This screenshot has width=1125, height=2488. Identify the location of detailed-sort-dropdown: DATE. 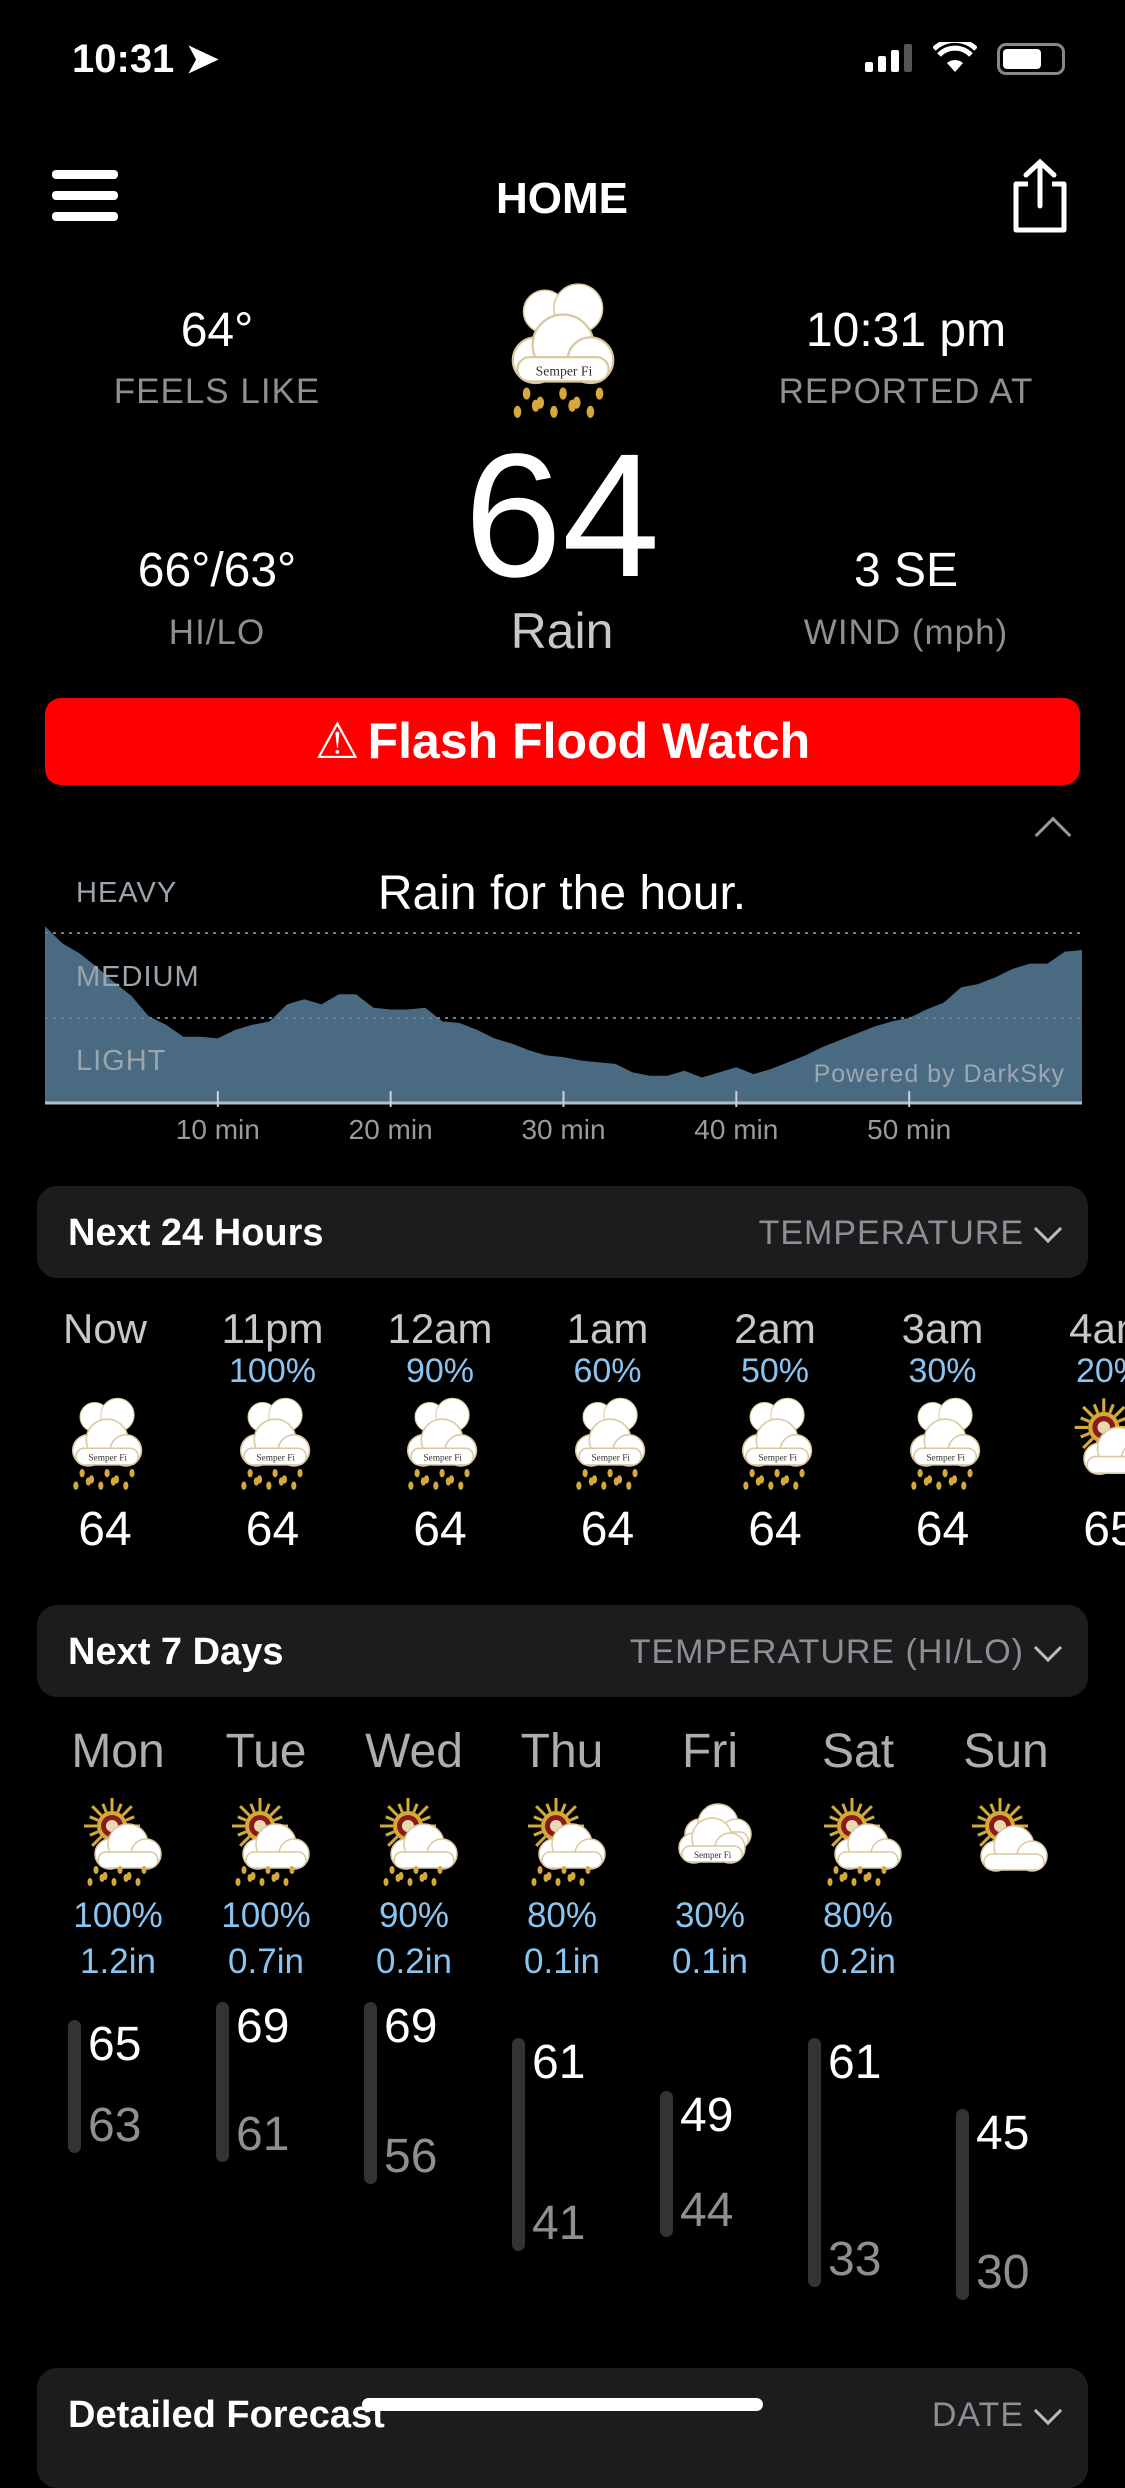
(997, 2415).